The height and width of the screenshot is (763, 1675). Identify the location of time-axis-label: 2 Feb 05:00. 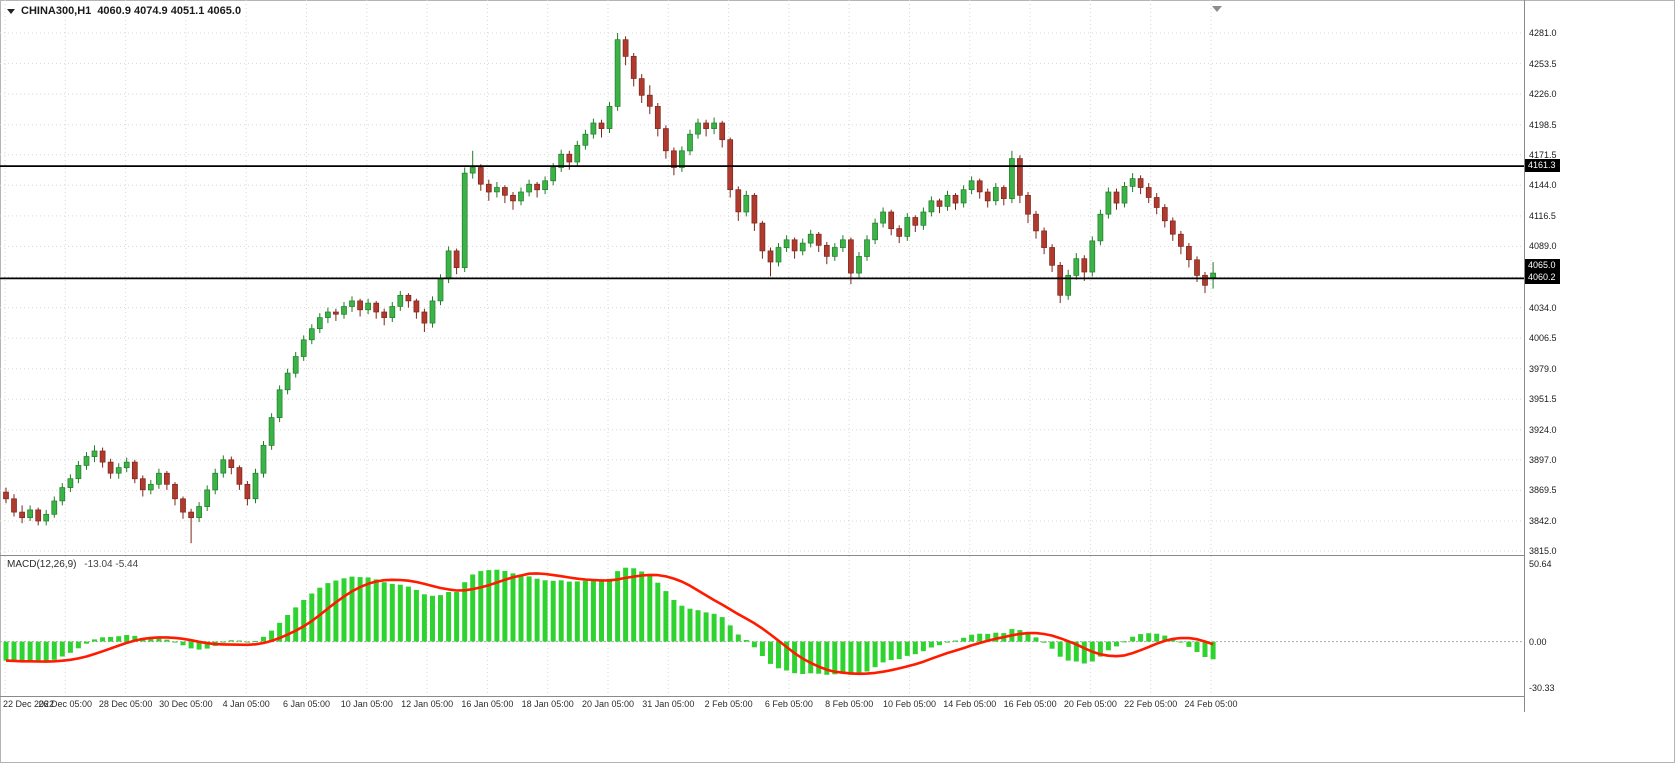
(728, 704).